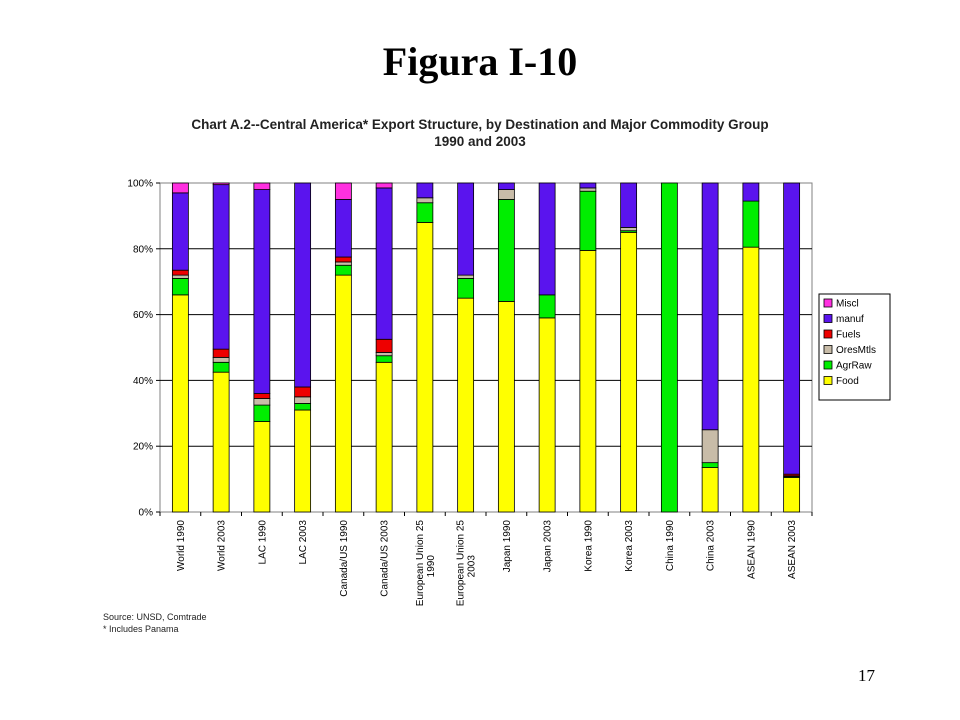  Describe the element at coordinates (847, 381) in the screenshot. I see `legend-label: Food` at that location.